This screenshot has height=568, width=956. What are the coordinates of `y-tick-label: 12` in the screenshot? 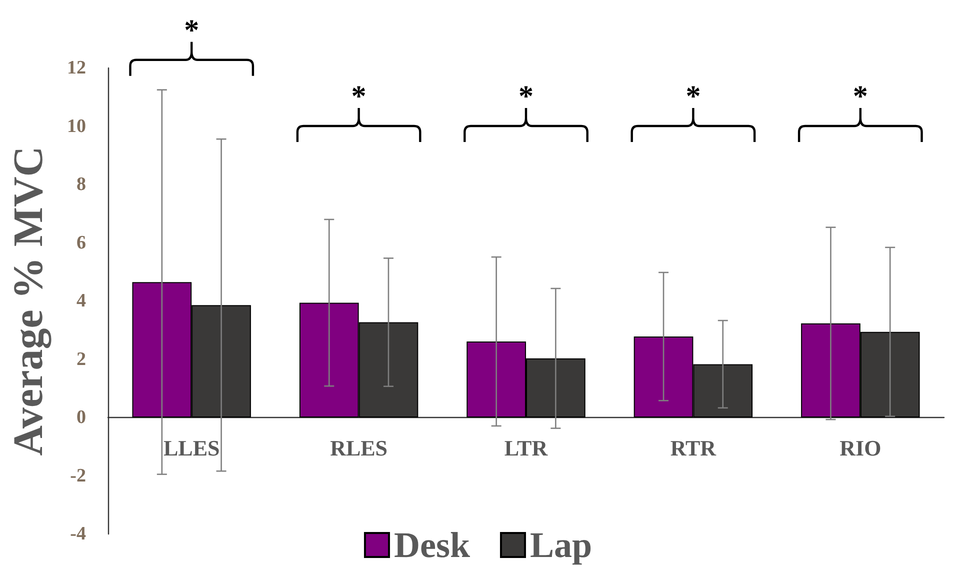 It's located at (76, 68).